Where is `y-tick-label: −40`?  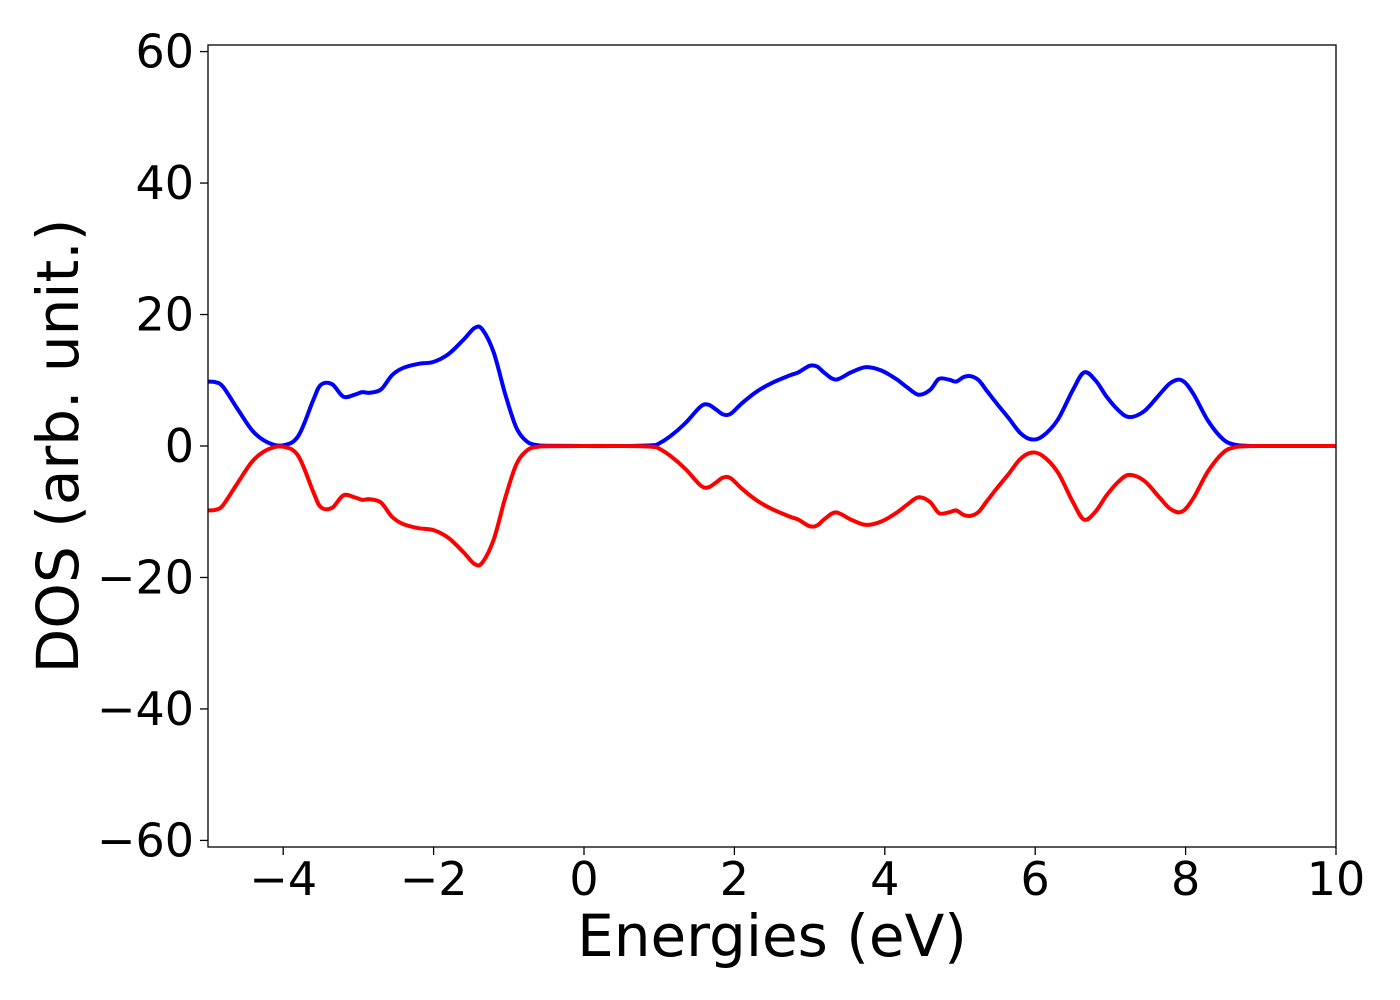 y-tick-label: −40 is located at coordinates (145, 709).